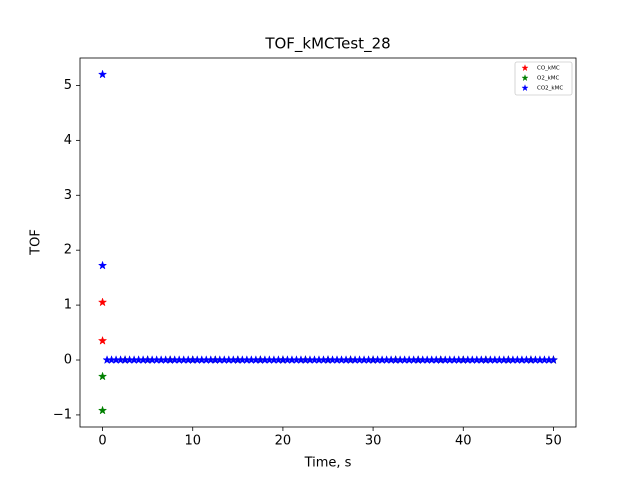 Image resolution: width=640 pixels, height=480 pixels. Describe the element at coordinates (548, 79) in the screenshot. I see `legend-label: O2_kMC` at that location.